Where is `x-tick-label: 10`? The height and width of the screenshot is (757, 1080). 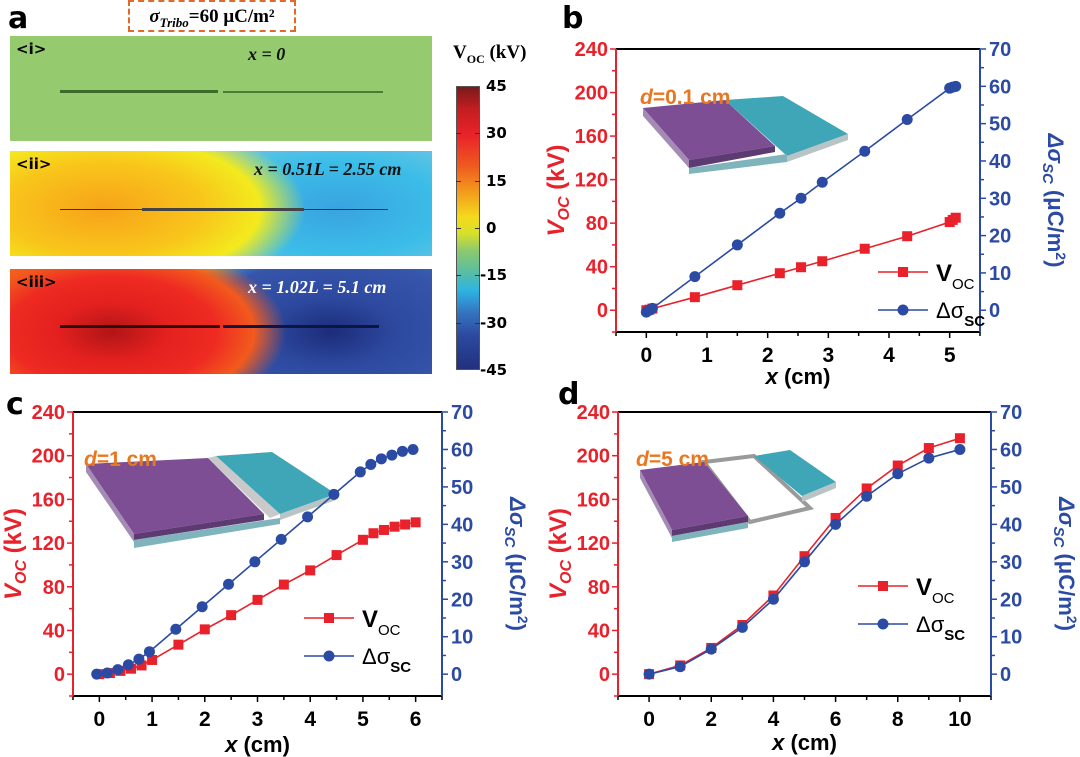
x-tick-label: 10 is located at coordinates (959, 719).